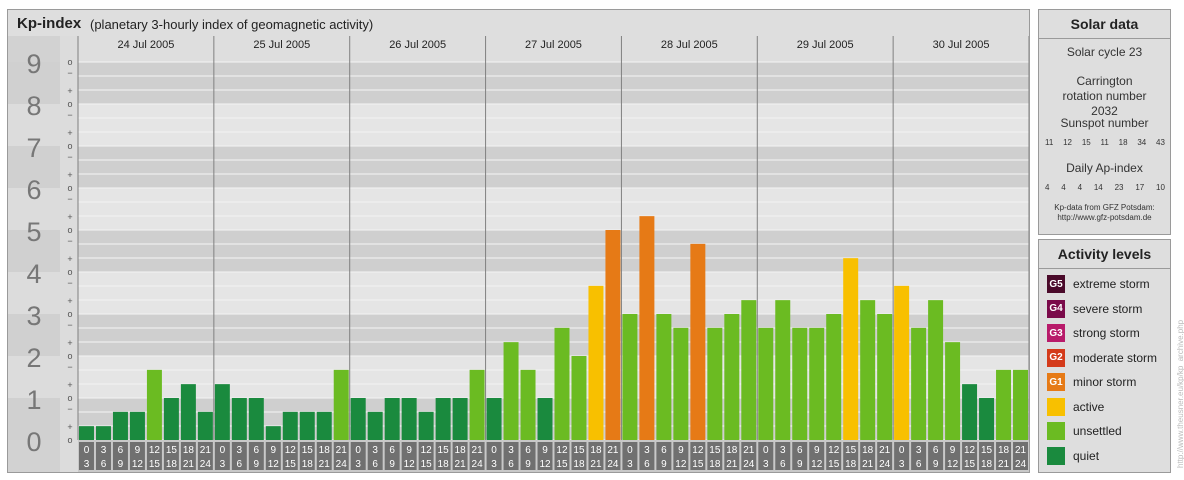 Image resolution: width=1184 pixels, height=480 pixels. I want to click on legend-label: minor storm, so click(1105, 382).